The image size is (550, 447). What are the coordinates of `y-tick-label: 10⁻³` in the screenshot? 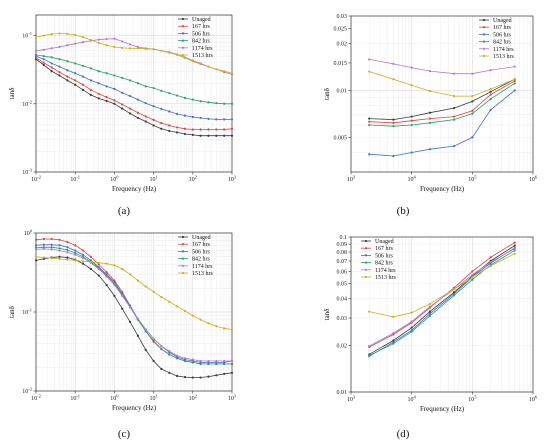 It's located at (27, 172).